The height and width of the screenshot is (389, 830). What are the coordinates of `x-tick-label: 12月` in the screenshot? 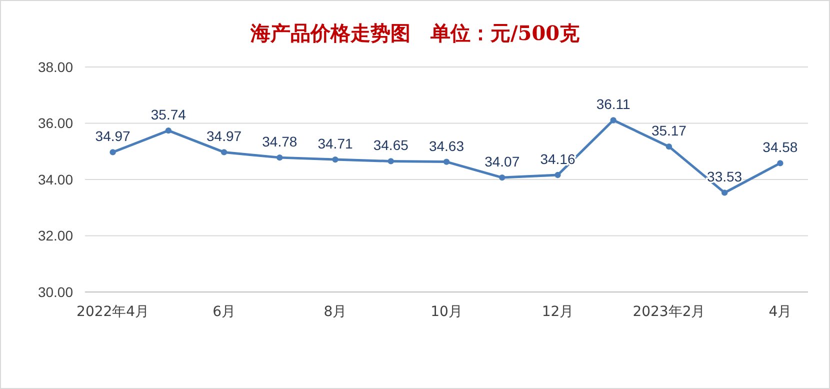 It's located at (558, 312).